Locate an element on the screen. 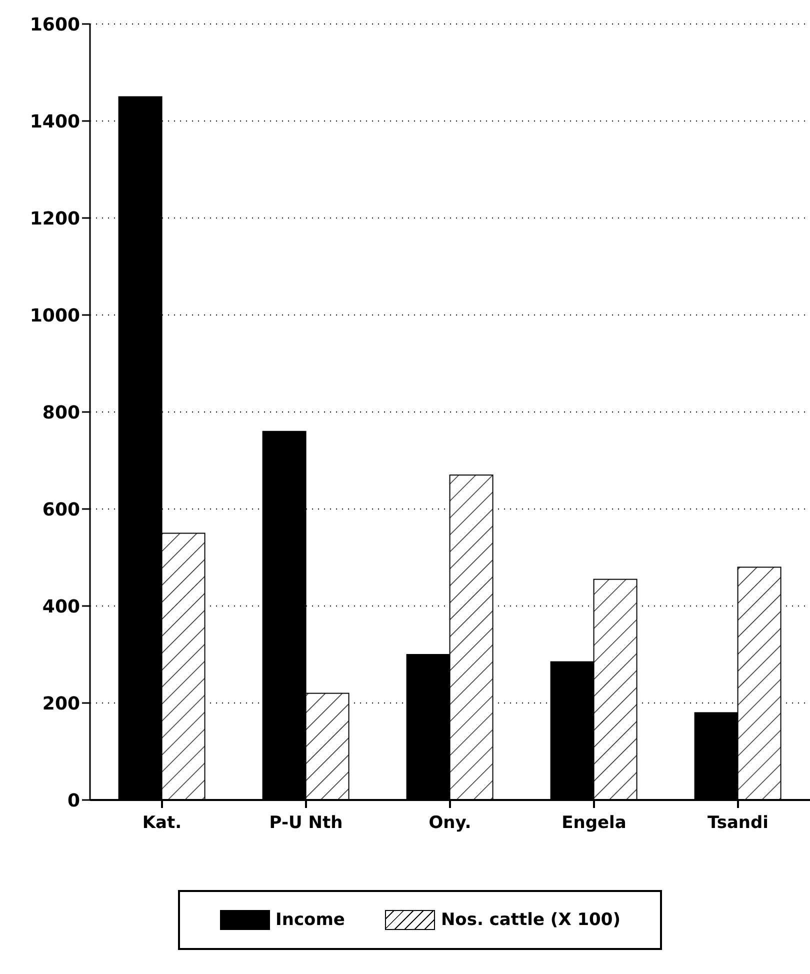 This screenshot has height=974, width=810. x-tick-label: Engela is located at coordinates (594, 823).